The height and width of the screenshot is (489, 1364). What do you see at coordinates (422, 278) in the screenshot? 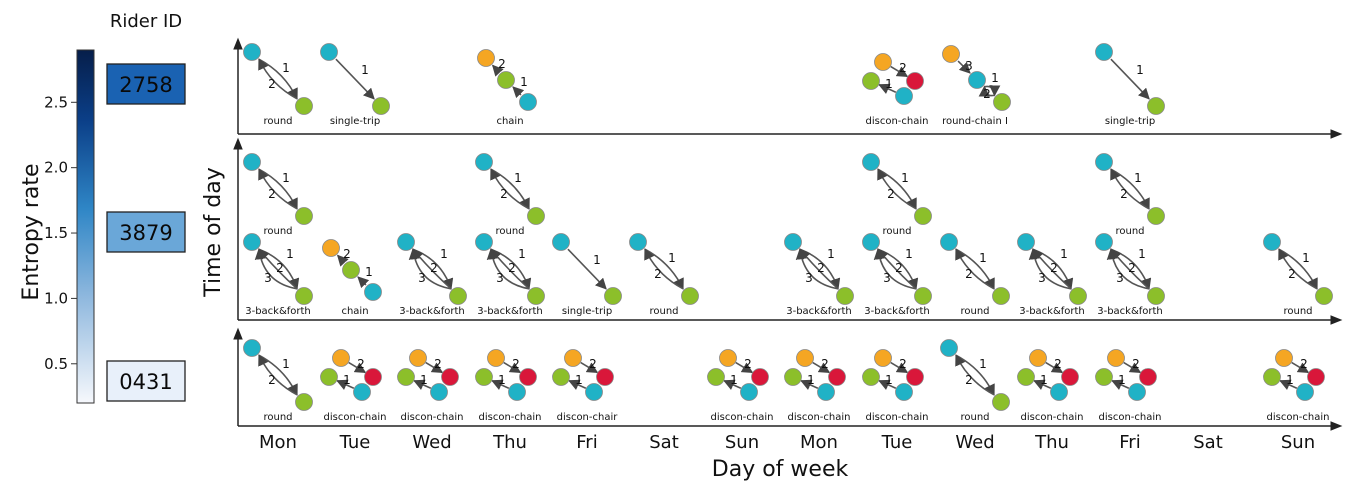
I see `edge-order-label: 3` at bounding box center [422, 278].